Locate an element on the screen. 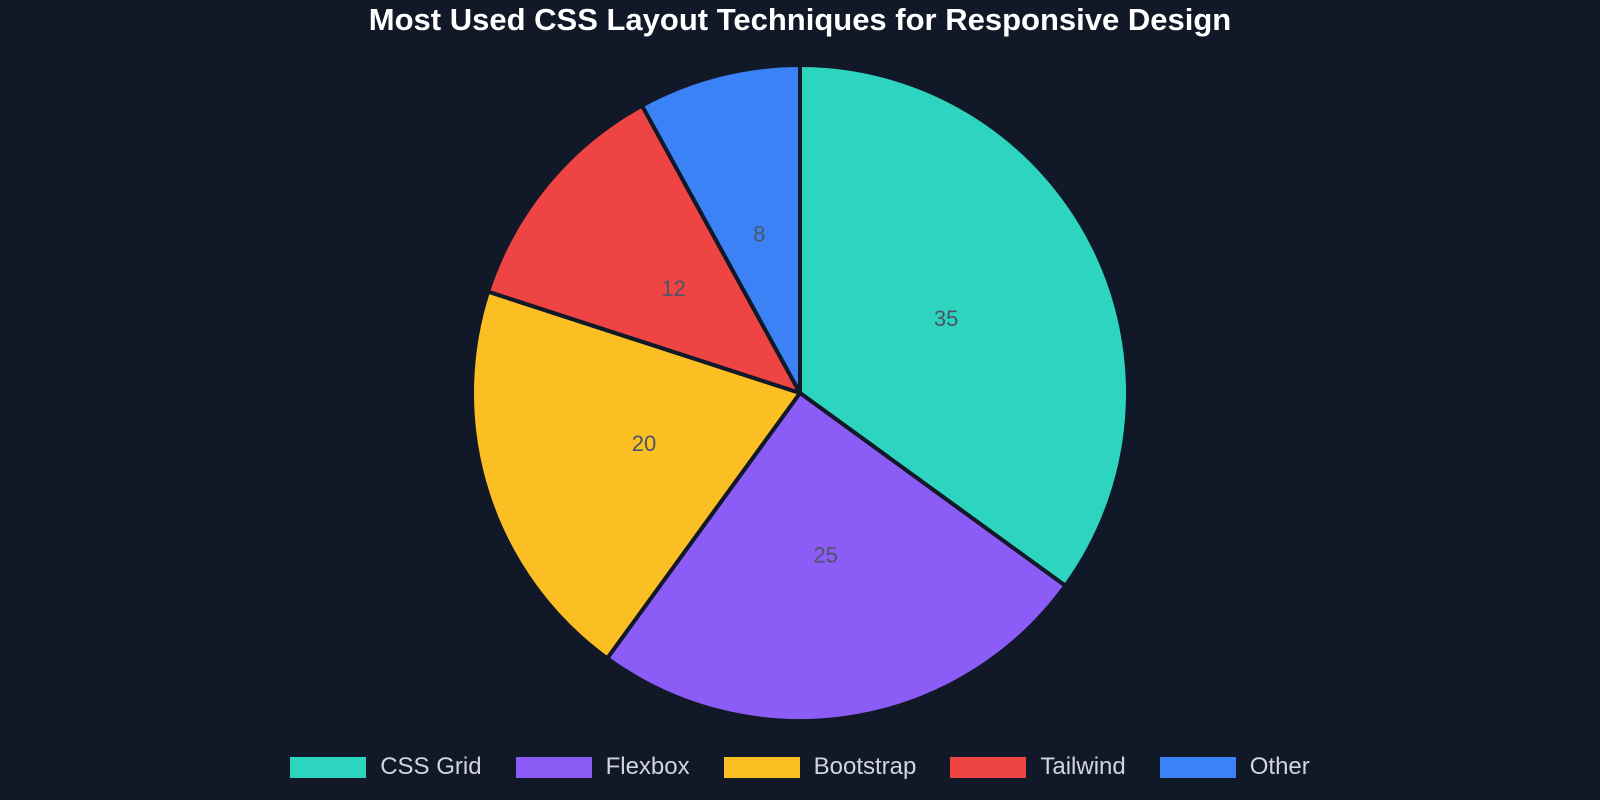  pie-slice-bootstrap is located at coordinates (635, 475).